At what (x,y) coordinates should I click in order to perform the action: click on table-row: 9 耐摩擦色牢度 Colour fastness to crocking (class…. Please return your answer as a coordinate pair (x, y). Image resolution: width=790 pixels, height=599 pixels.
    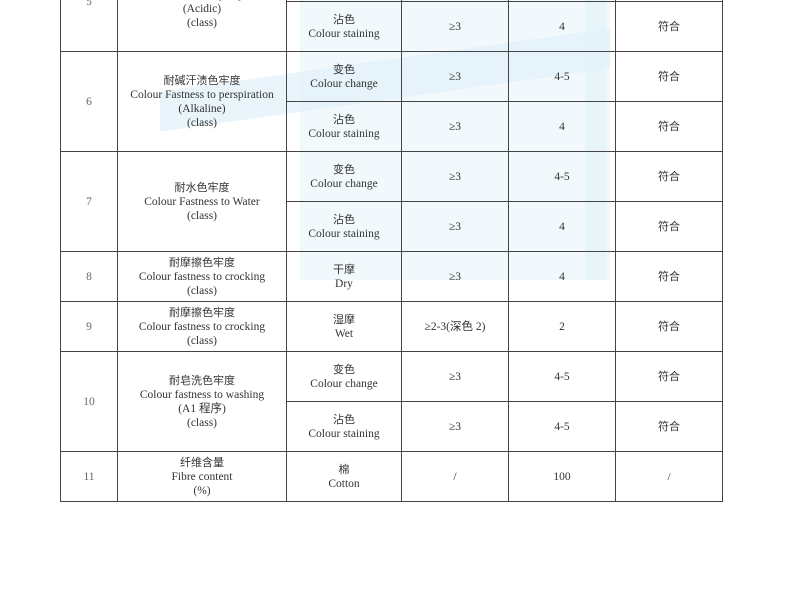
    Looking at the image, I should click on (391, 326).